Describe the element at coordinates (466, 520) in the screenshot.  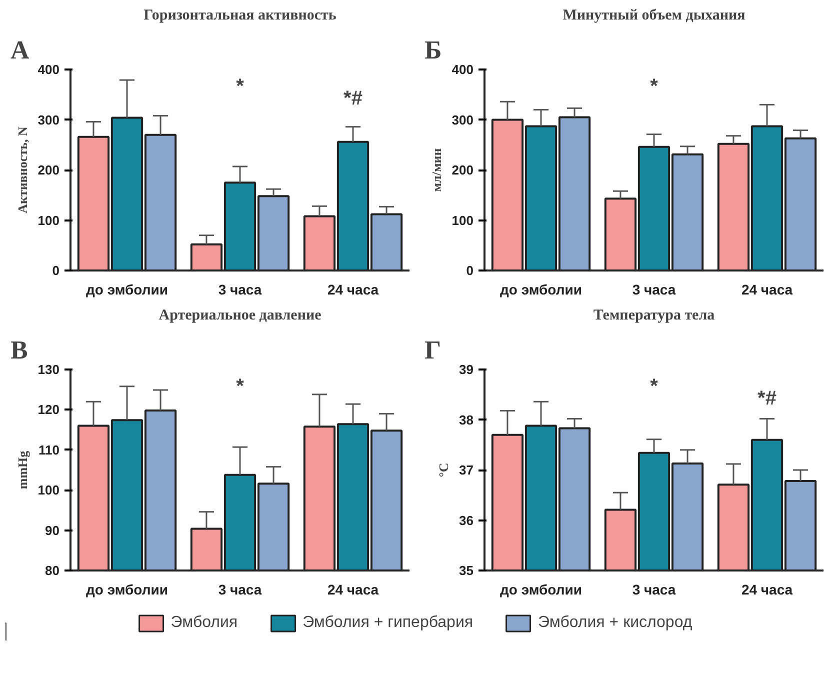
I see `y-tick-label: 36` at that location.